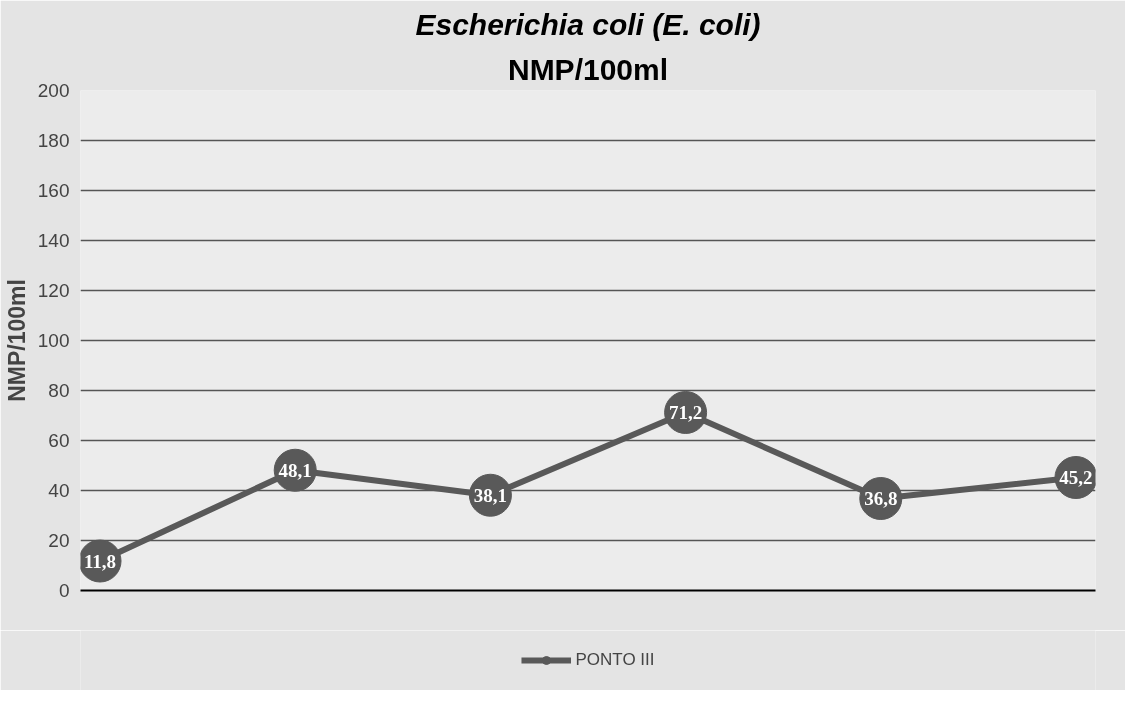 The image size is (1132, 704). Describe the element at coordinates (53, 290) in the screenshot. I see `y-tick-label: 120` at that location.